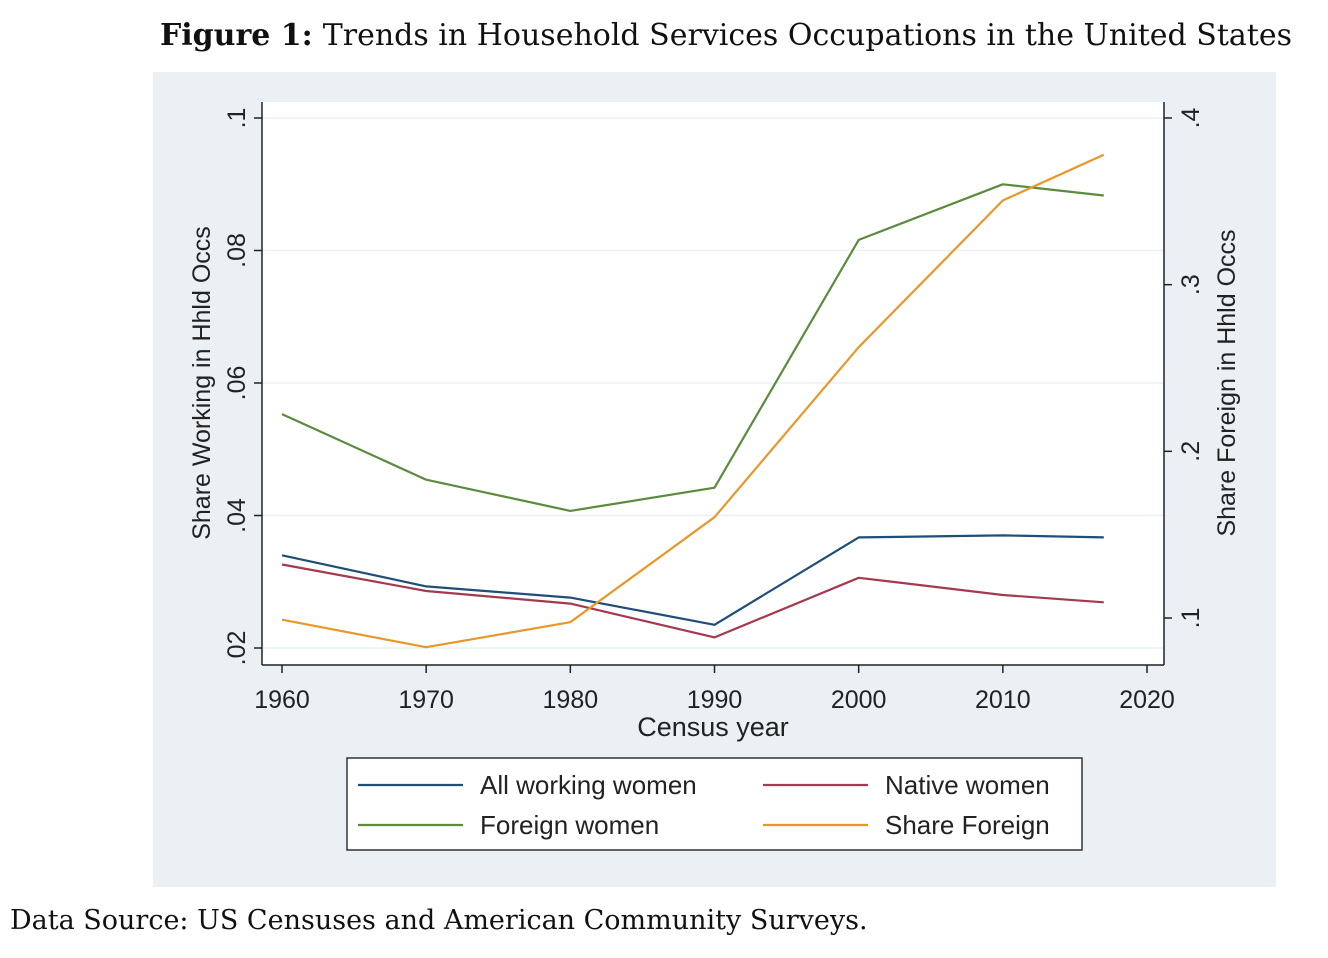 Image resolution: width=1328 pixels, height=958 pixels. Describe the element at coordinates (967, 785) in the screenshot. I see `legend-label-native-women: Native women` at that location.